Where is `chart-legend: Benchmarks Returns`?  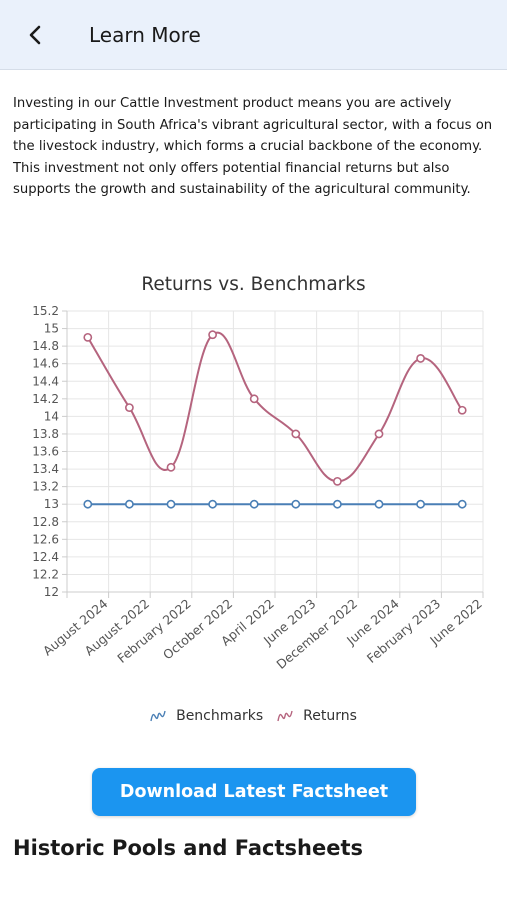
chart-legend: Benchmarks Returns is located at coordinates (253, 716).